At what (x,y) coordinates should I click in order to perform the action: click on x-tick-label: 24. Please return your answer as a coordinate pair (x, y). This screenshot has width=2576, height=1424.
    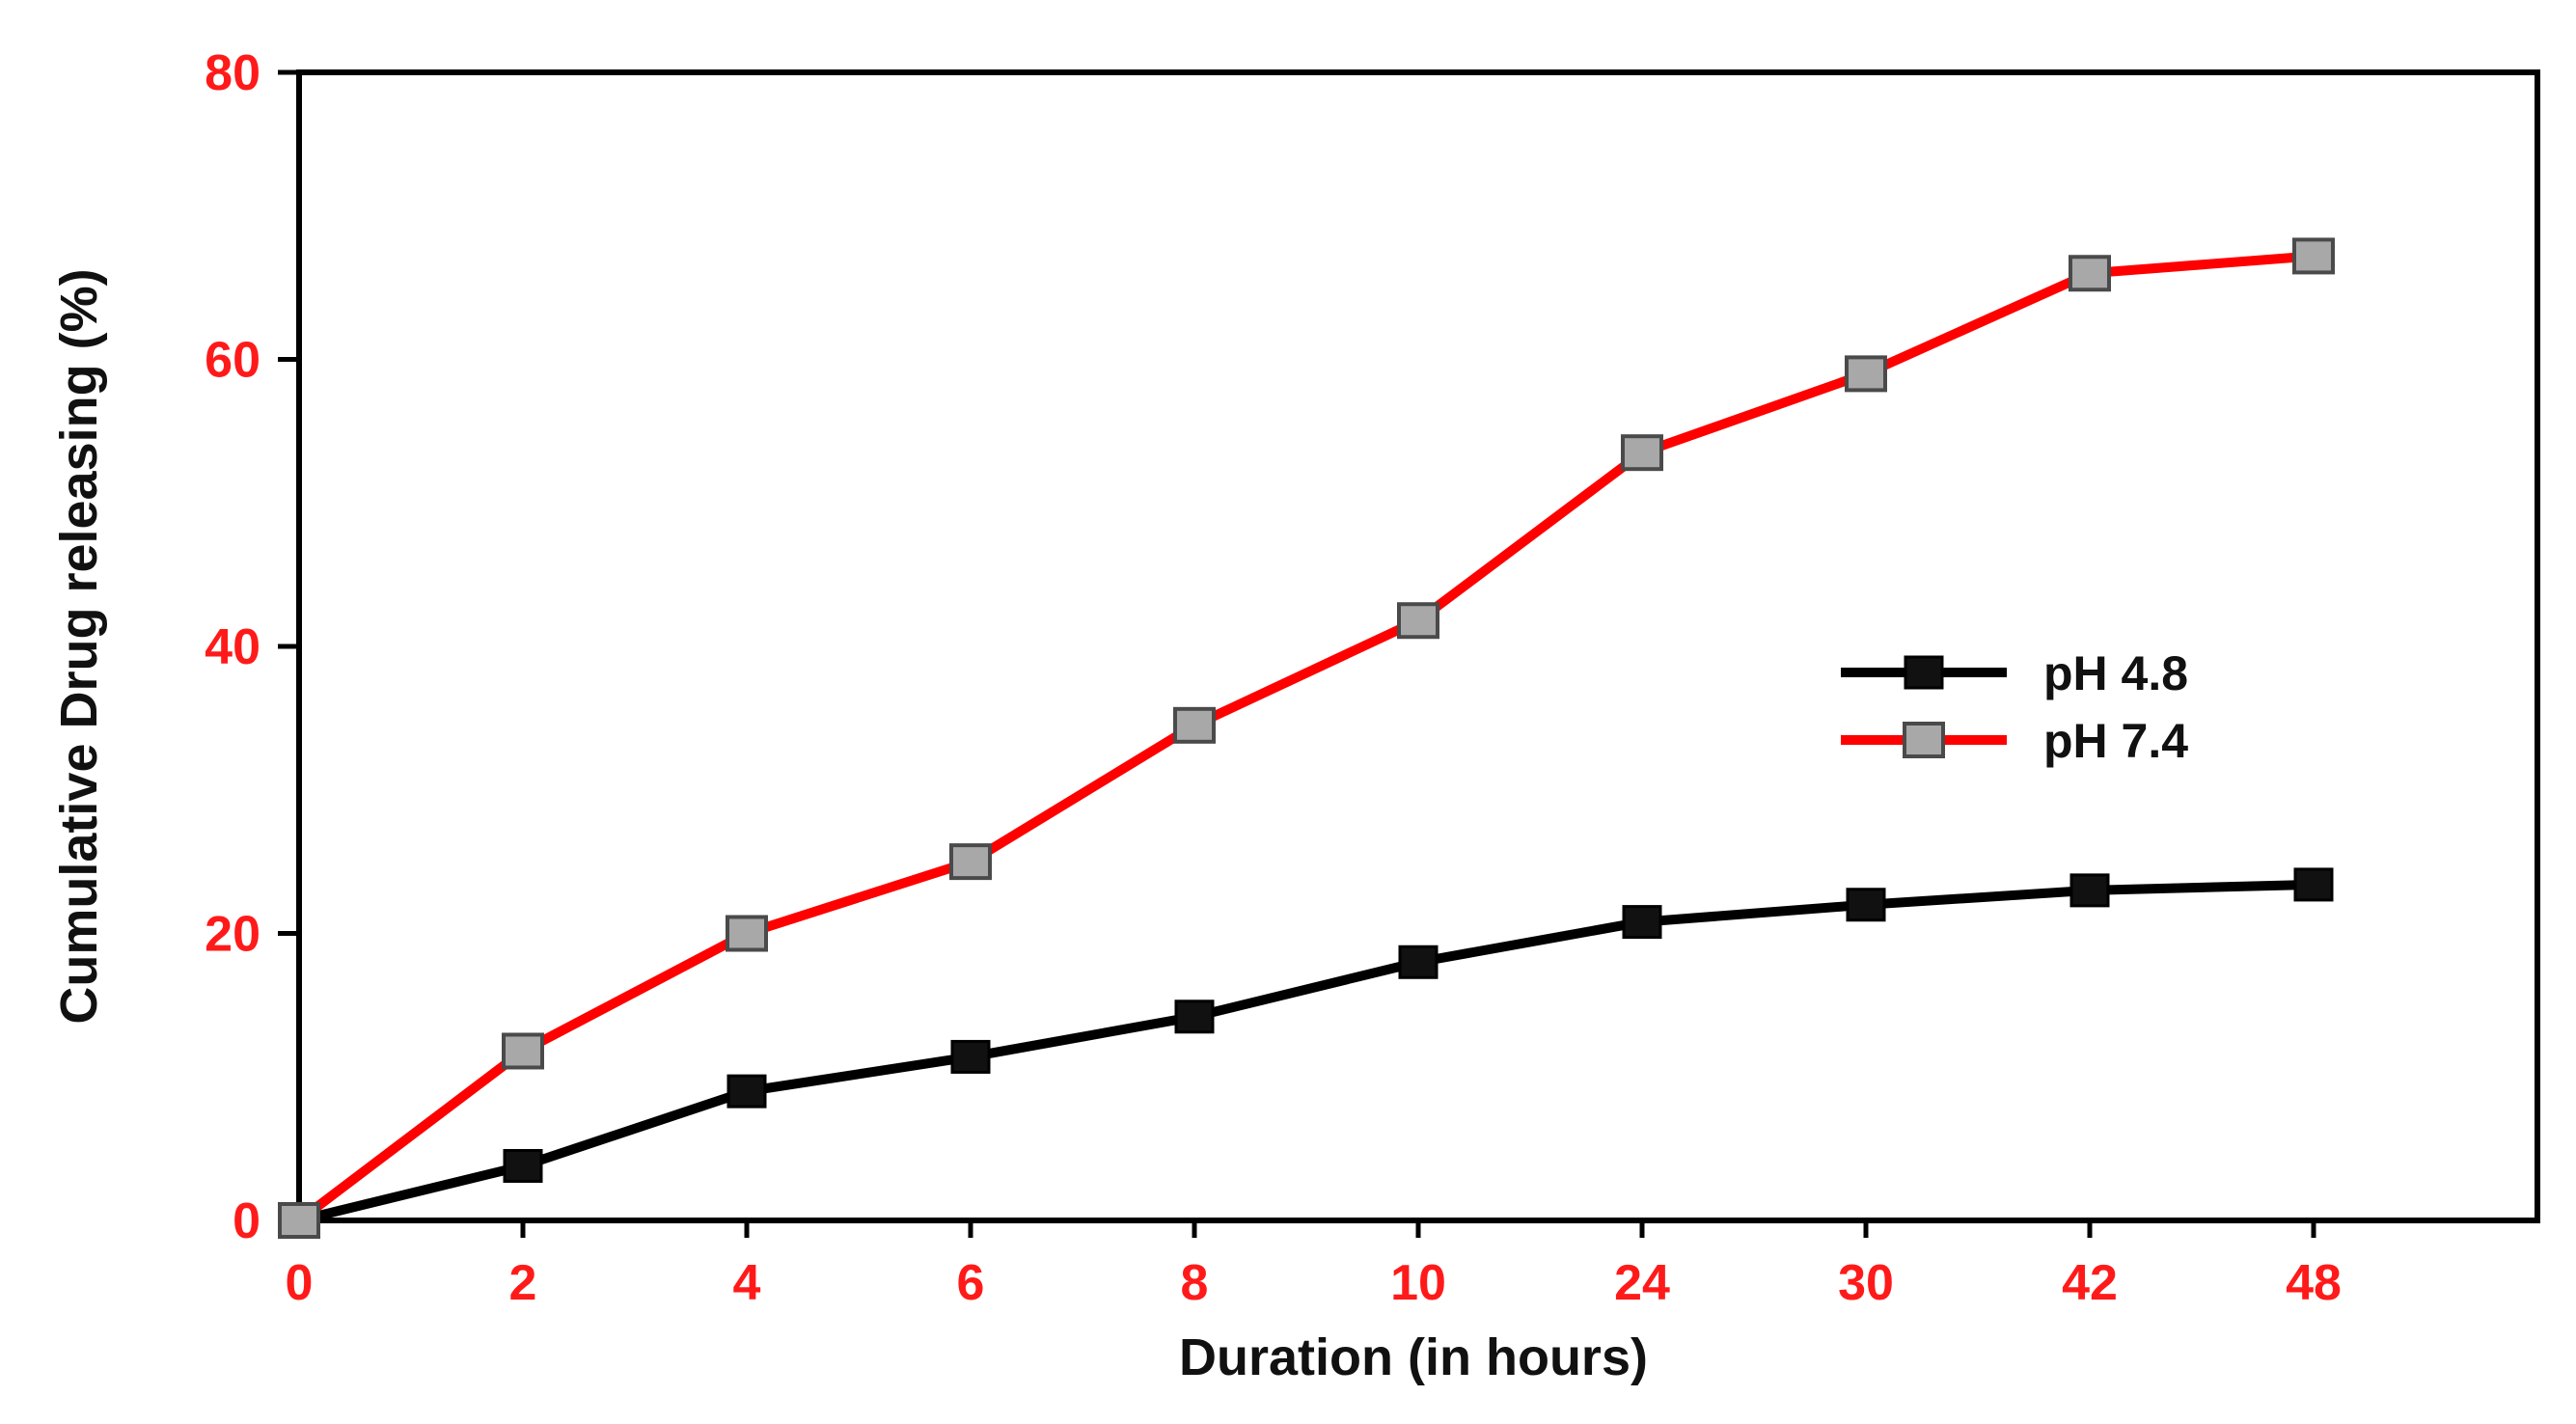
    Looking at the image, I should click on (1642, 1283).